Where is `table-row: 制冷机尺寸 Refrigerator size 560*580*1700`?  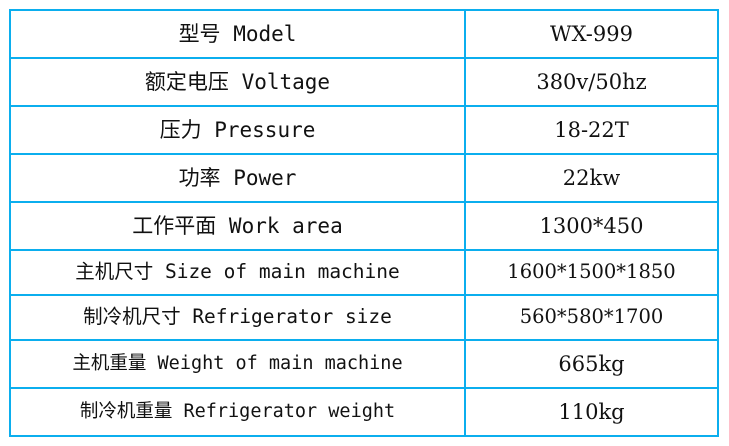 table-row: 制冷机尺寸 Refrigerator size 560*580*1700 is located at coordinates (364, 317).